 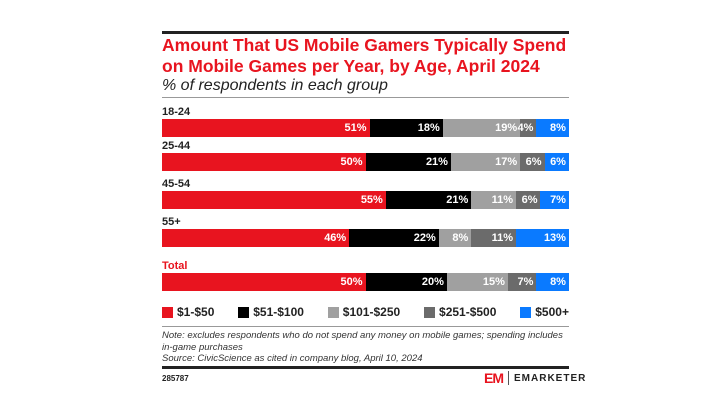 I want to click on stacked-bar: 50% 20% 15% 7% 8%, so click(x=365, y=282).